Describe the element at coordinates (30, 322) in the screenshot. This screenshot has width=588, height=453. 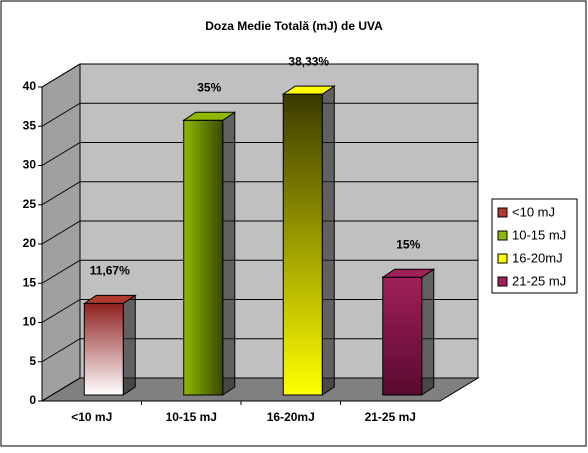
I see `y-tick-label: 10` at that location.